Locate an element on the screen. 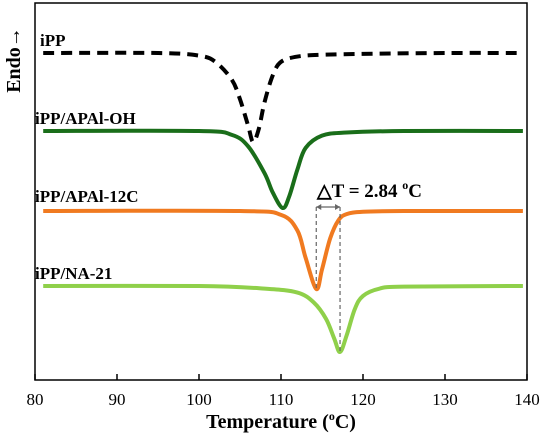  series-label: iPP/APAl-OH is located at coordinates (85, 118).